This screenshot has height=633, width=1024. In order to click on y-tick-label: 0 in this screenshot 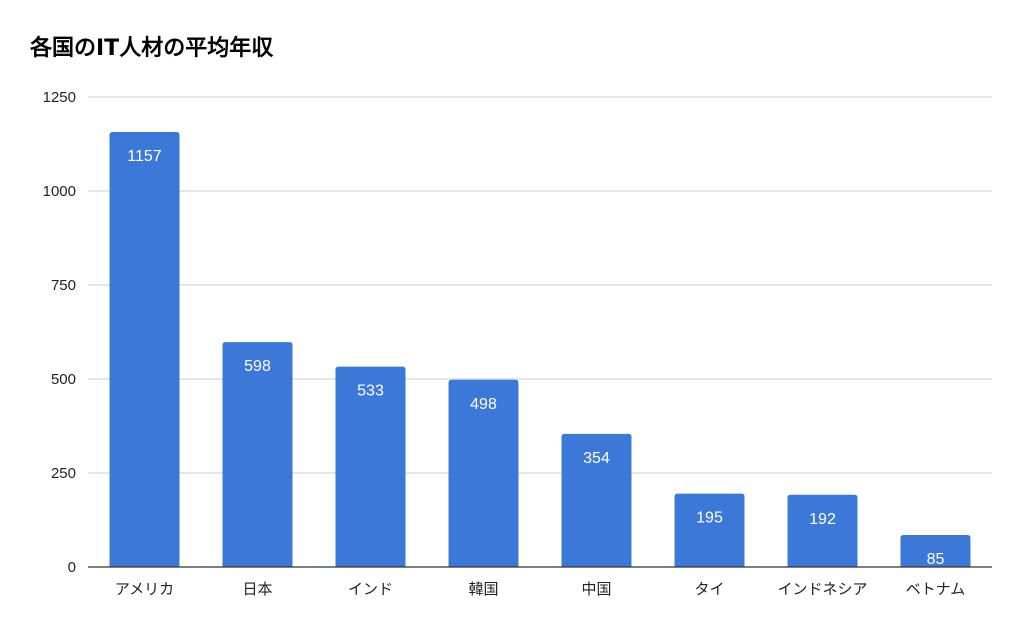, I will do `click(72, 567)`.